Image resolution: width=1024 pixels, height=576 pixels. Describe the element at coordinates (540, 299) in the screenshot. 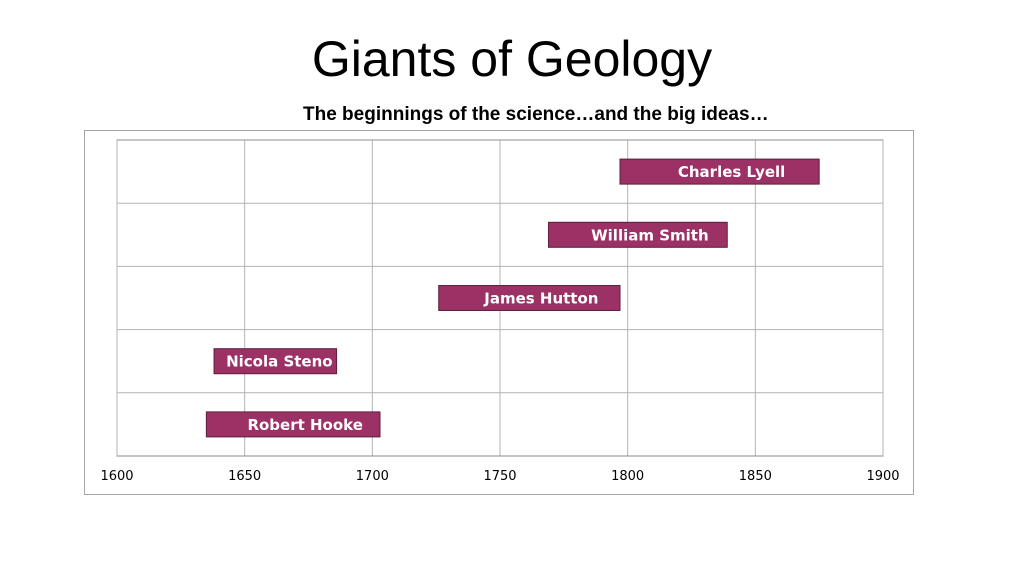

I see `bar-label-james-hutton: James Hutton` at that location.